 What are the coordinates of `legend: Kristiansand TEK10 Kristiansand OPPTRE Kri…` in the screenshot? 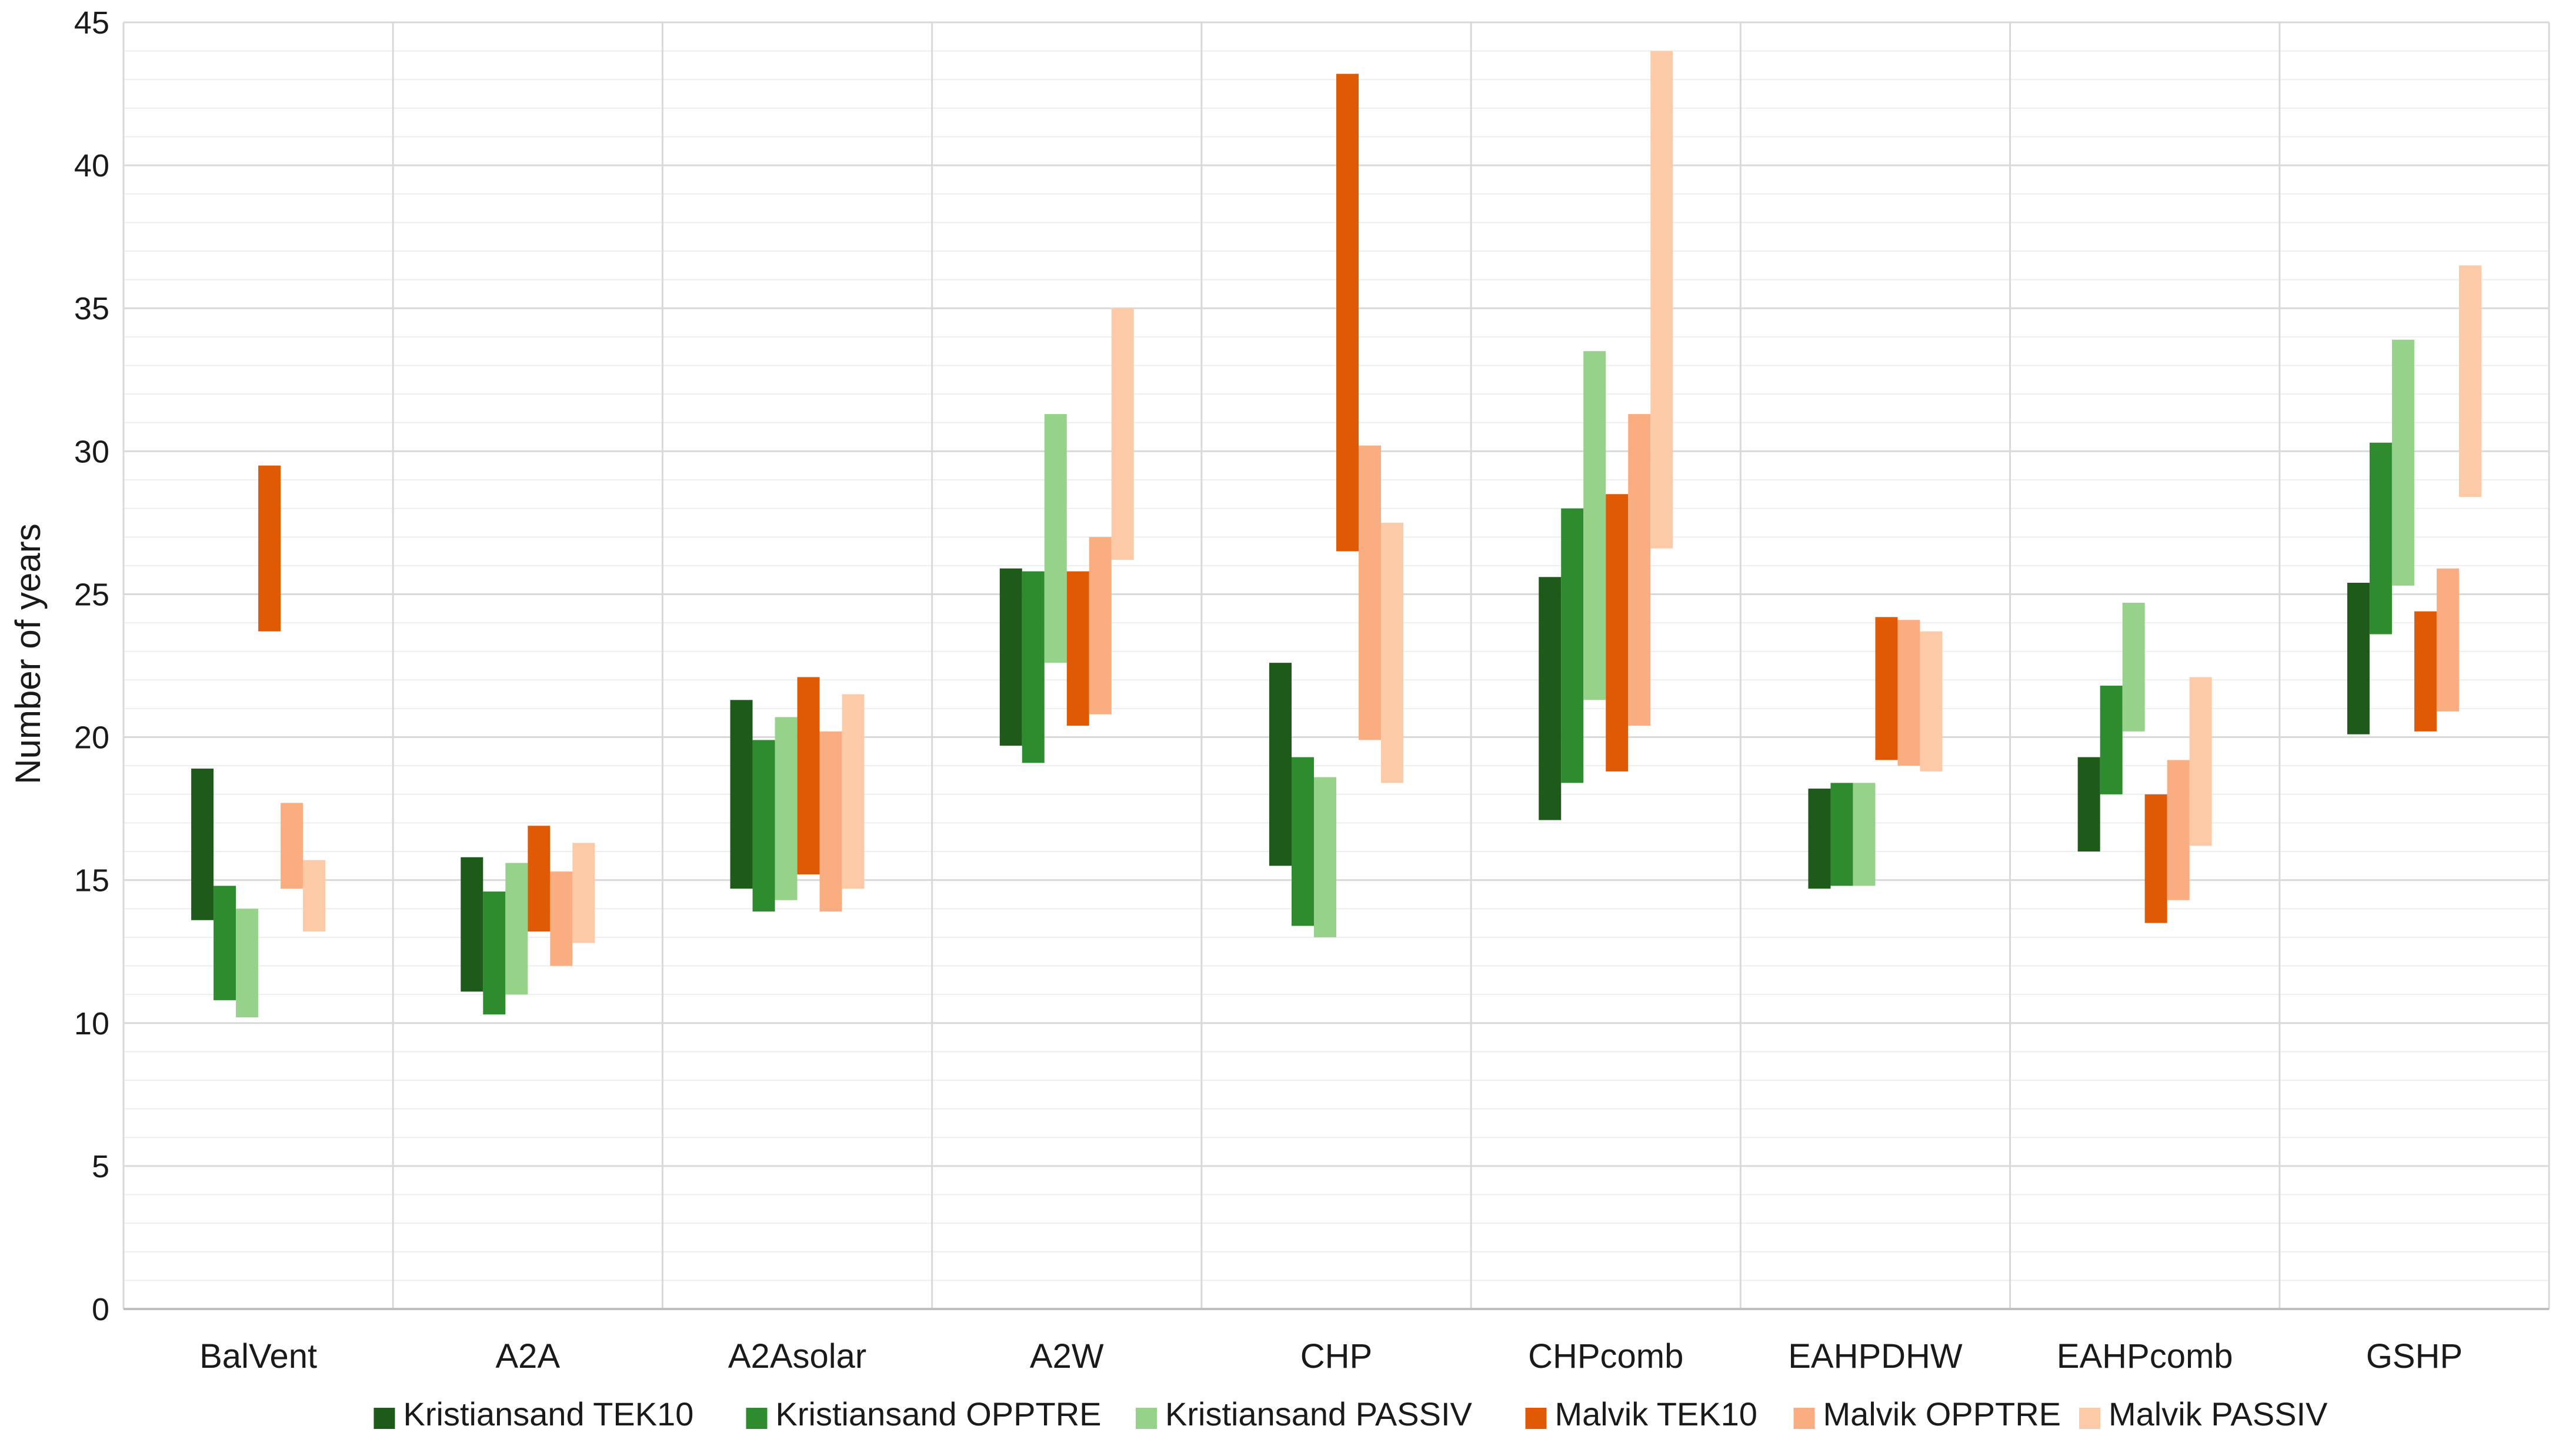 It's located at (1350, 1413).